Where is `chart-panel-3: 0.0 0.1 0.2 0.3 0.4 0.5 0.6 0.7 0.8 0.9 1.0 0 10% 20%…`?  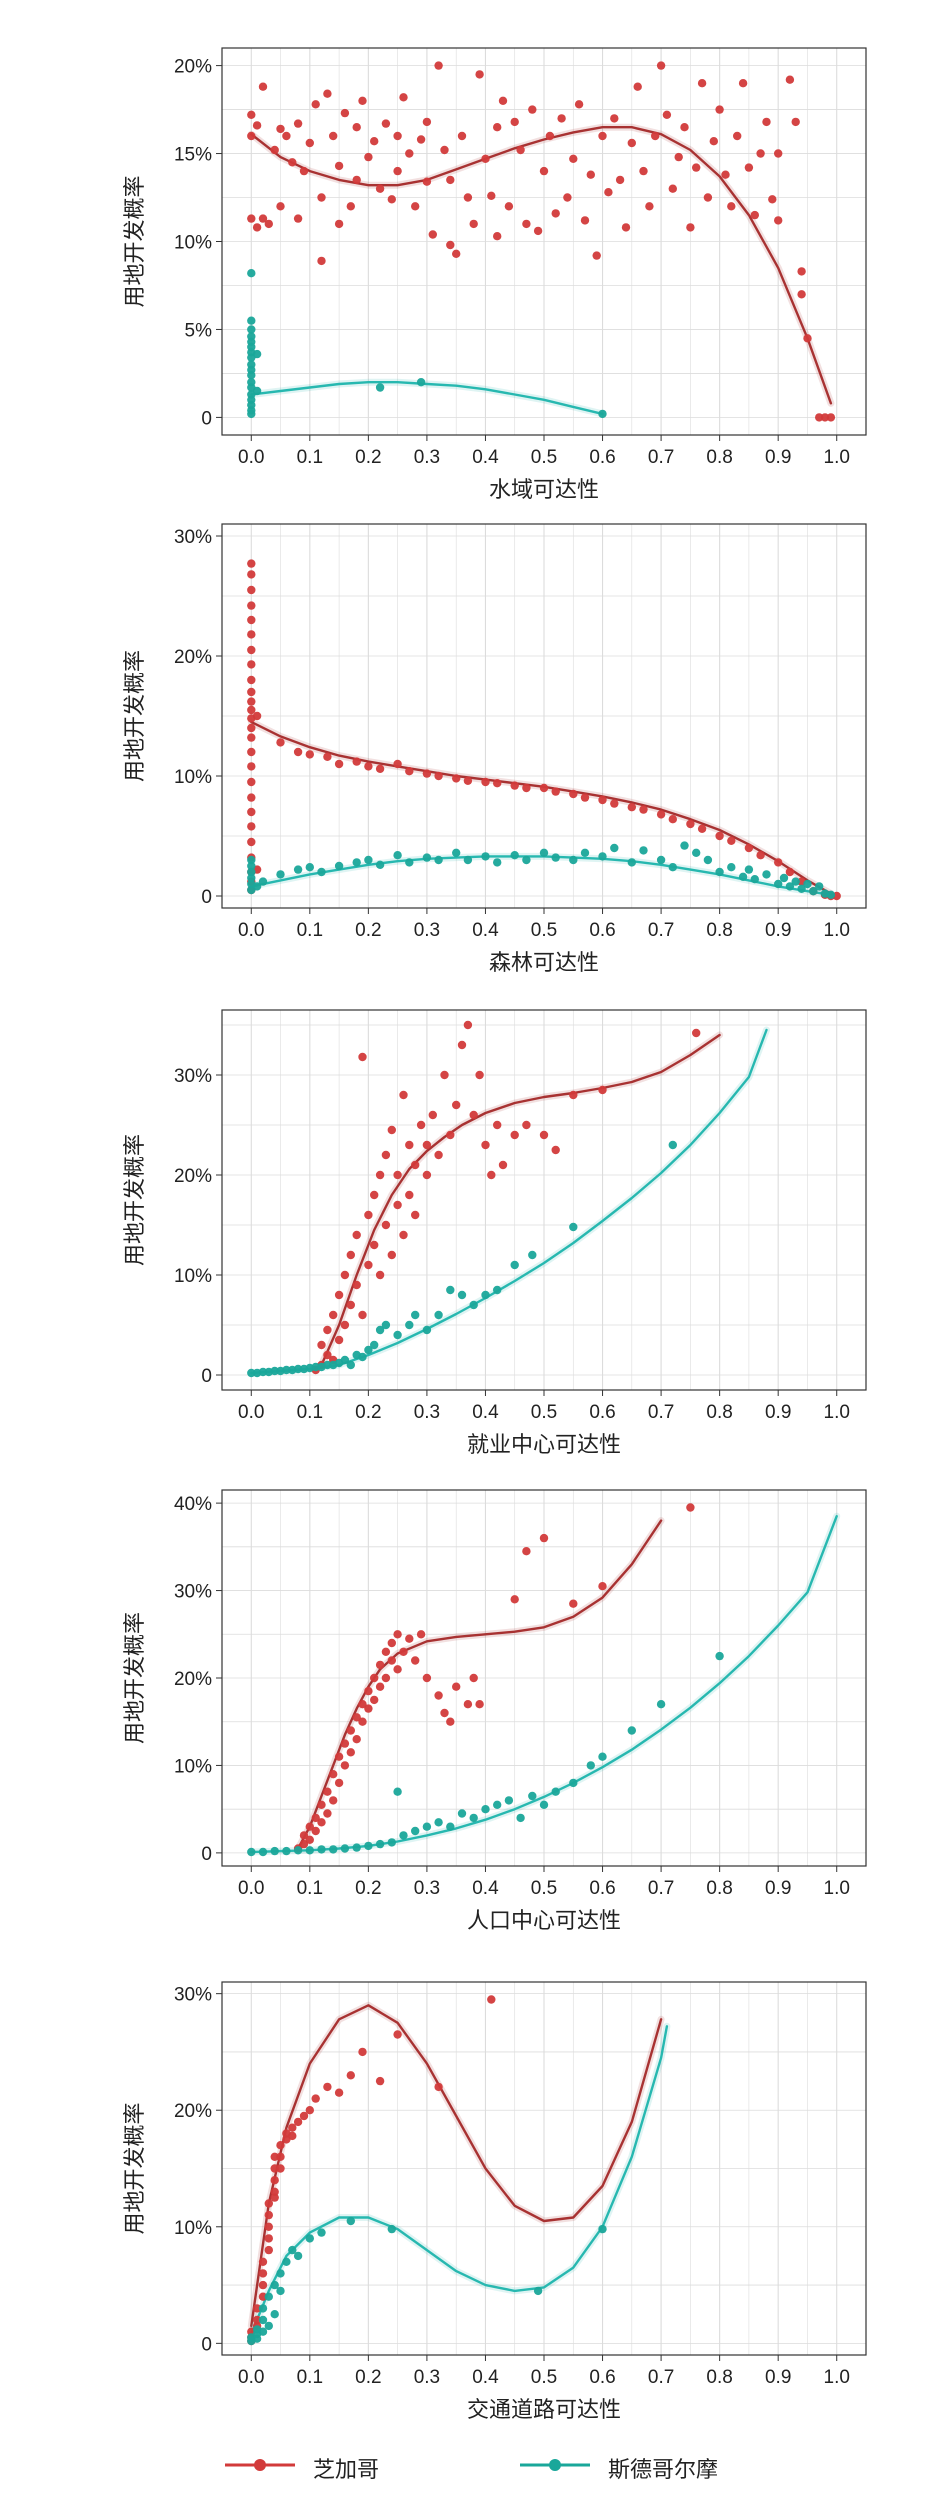 chart-panel-3: 0.0 0.1 0.2 0.3 0.4 0.5 0.6 0.7 0.8 0.9 1.0 0 10% 20%… is located at coordinates (495, 1233).